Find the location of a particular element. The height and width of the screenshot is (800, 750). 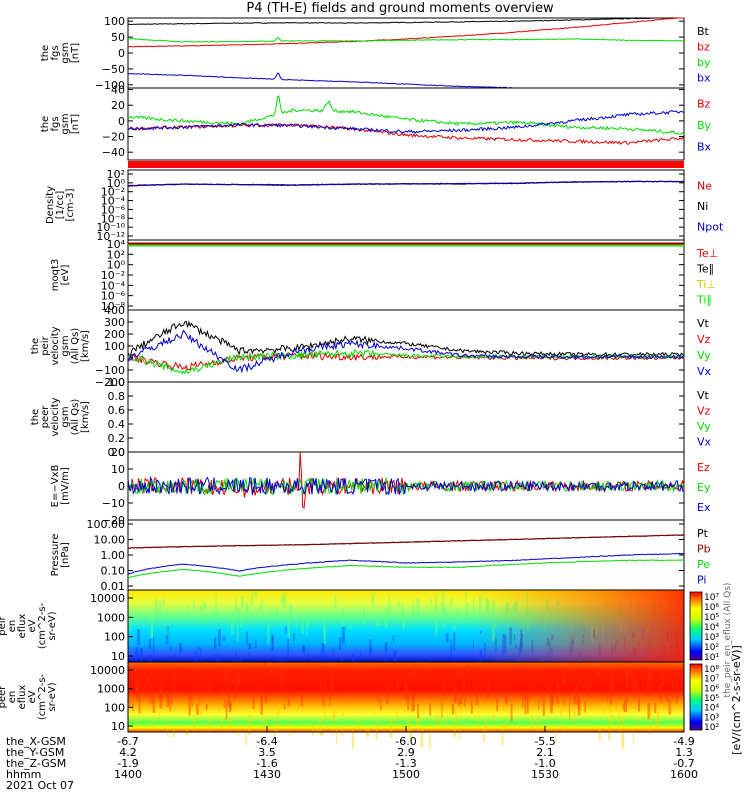

ylabel-line: the is located at coordinates (35, 417).